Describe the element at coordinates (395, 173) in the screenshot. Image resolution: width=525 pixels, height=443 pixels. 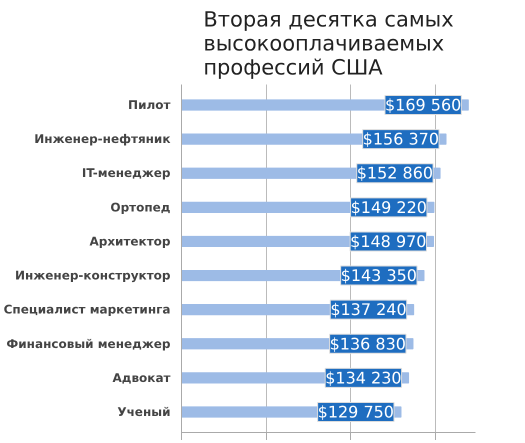
I see `data-label: $152 860` at that location.